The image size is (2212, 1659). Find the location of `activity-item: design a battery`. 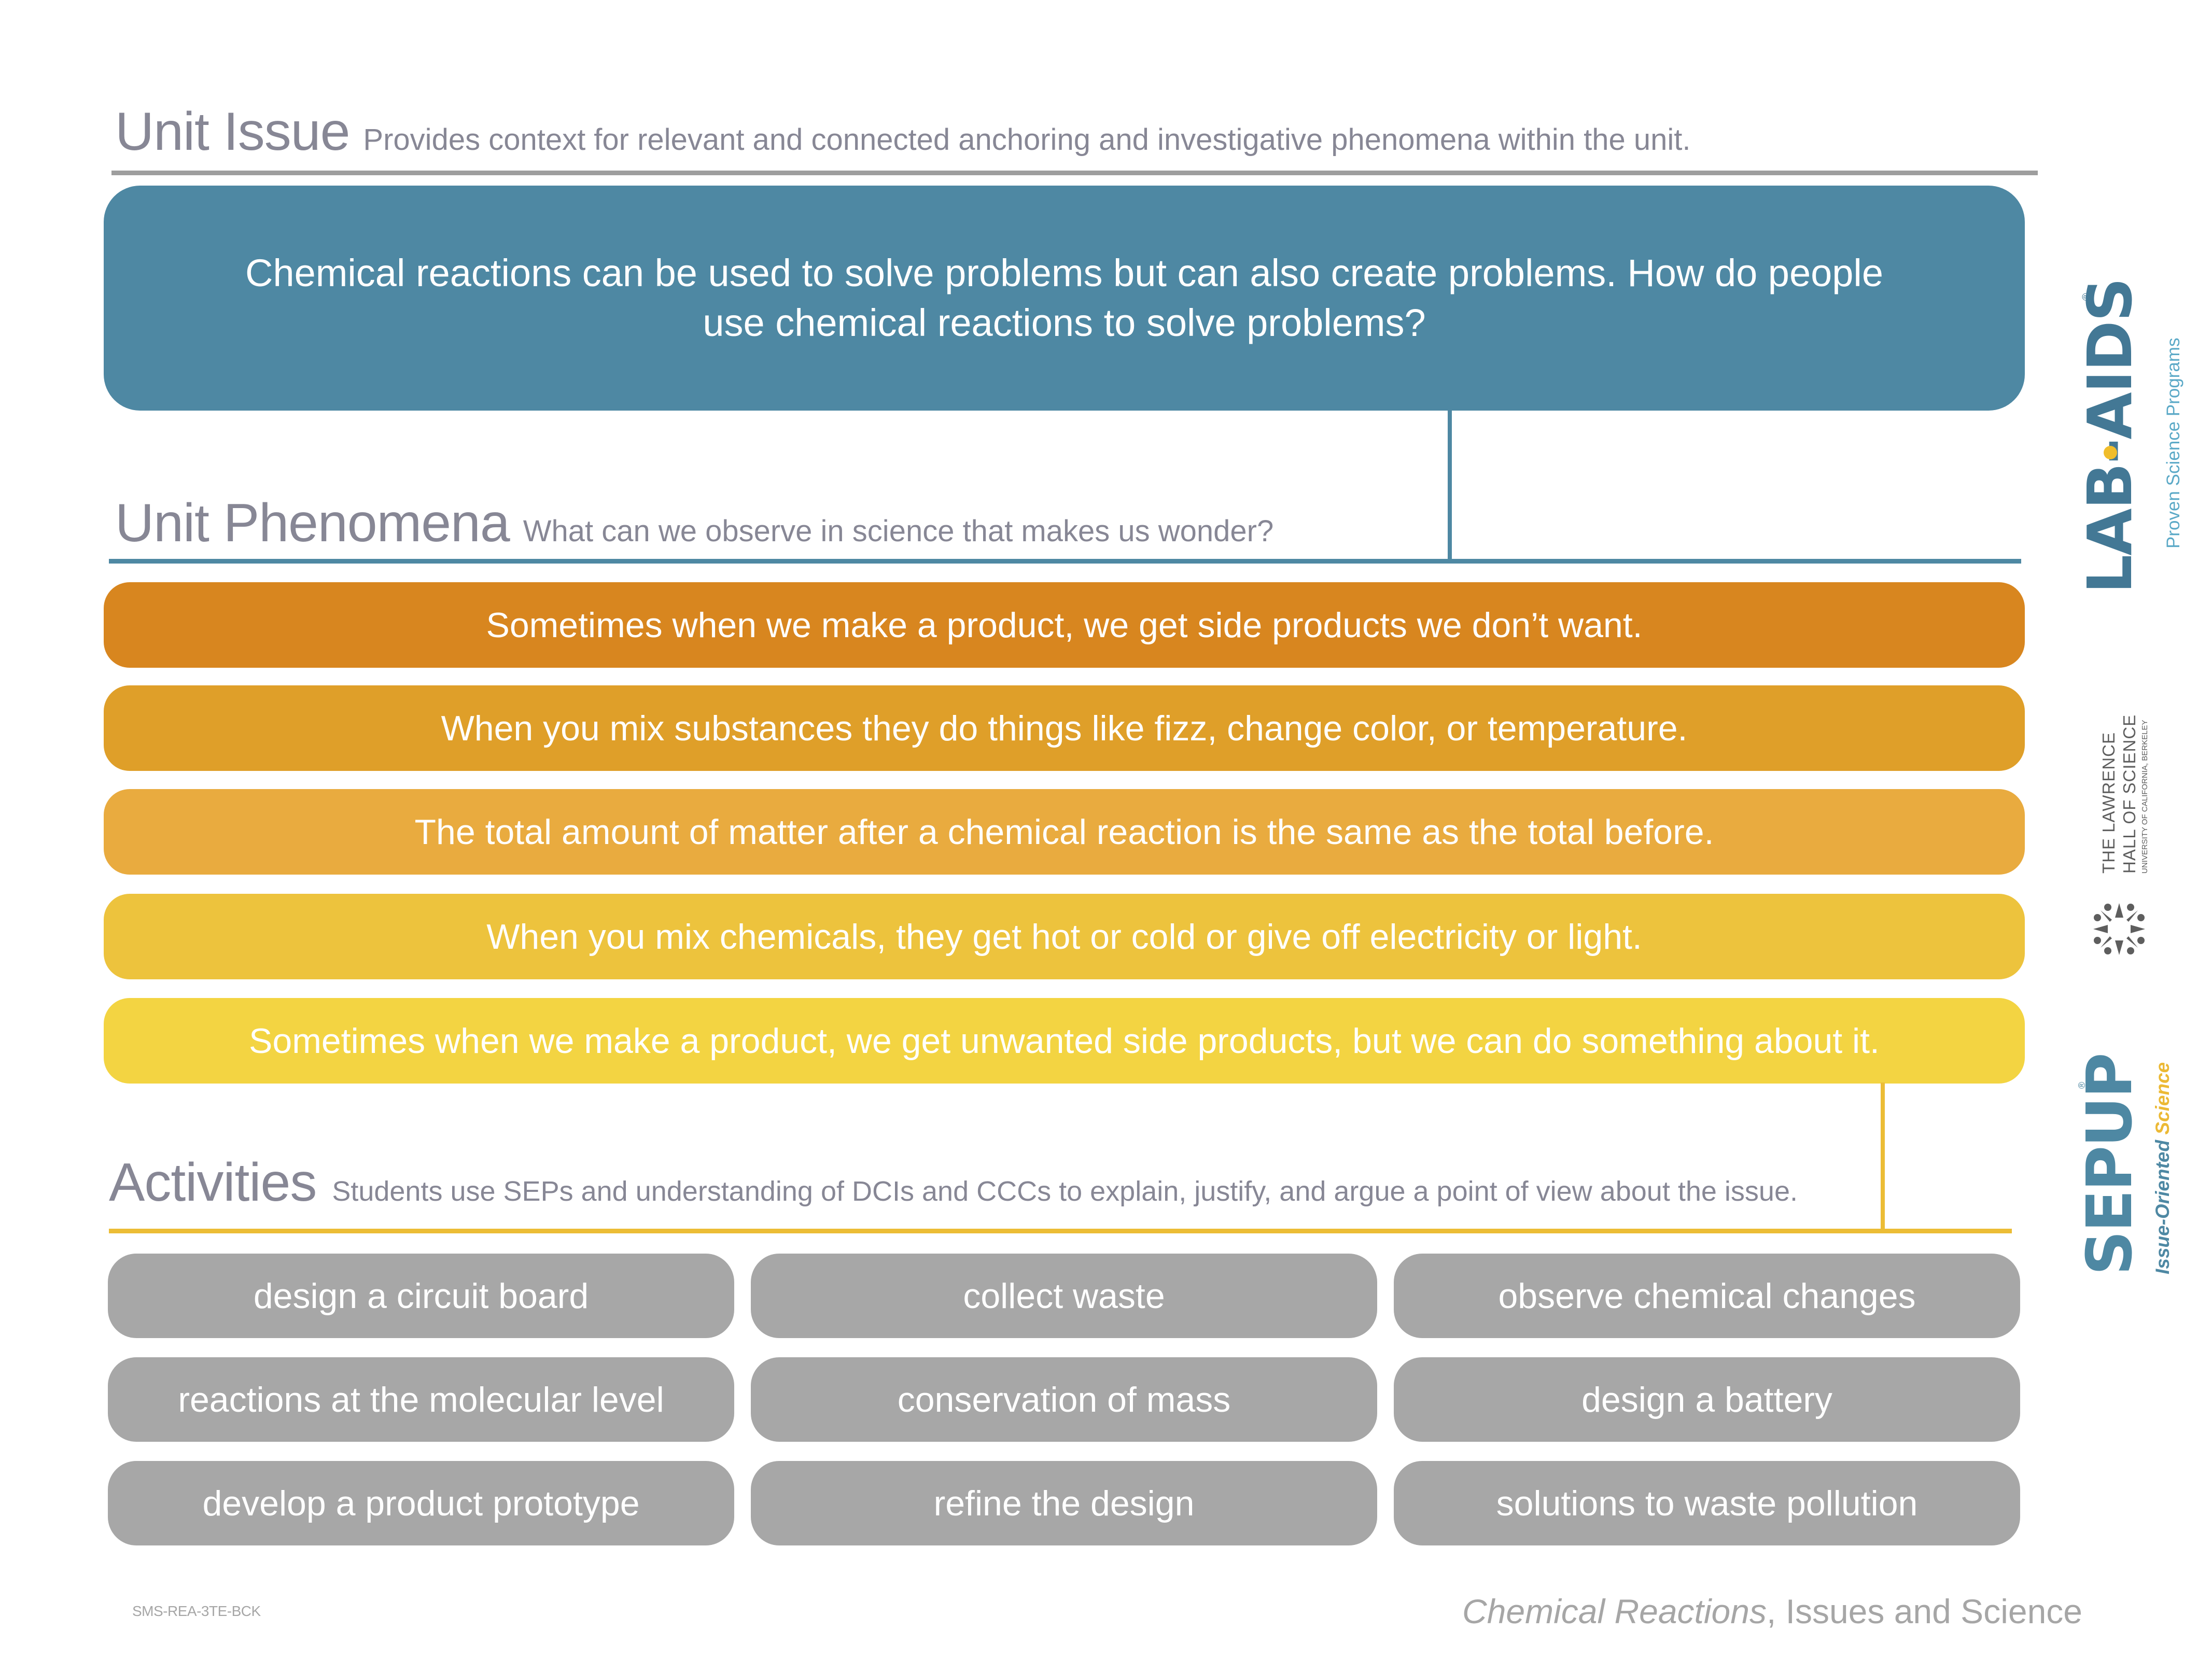

activity-item: design a battery is located at coordinates (1707, 1399).